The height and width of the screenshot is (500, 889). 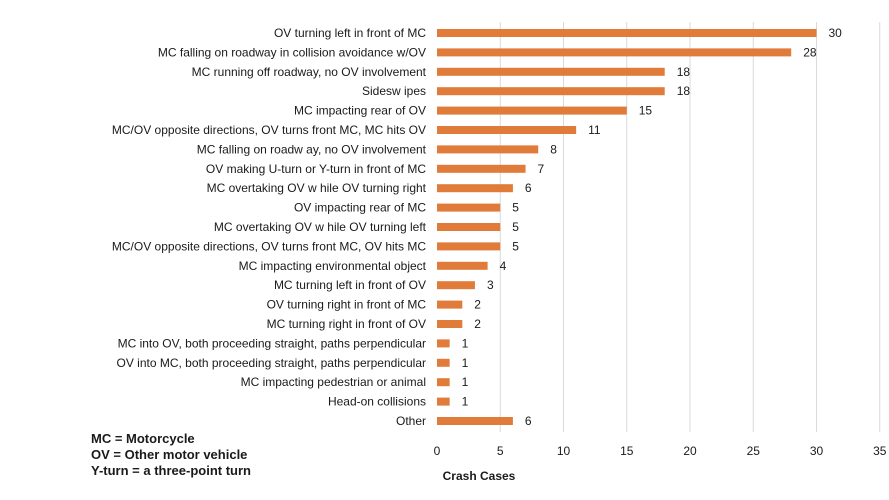 What do you see at coordinates (377, 402) in the screenshot?
I see `category-label: Head-on collisions` at bounding box center [377, 402].